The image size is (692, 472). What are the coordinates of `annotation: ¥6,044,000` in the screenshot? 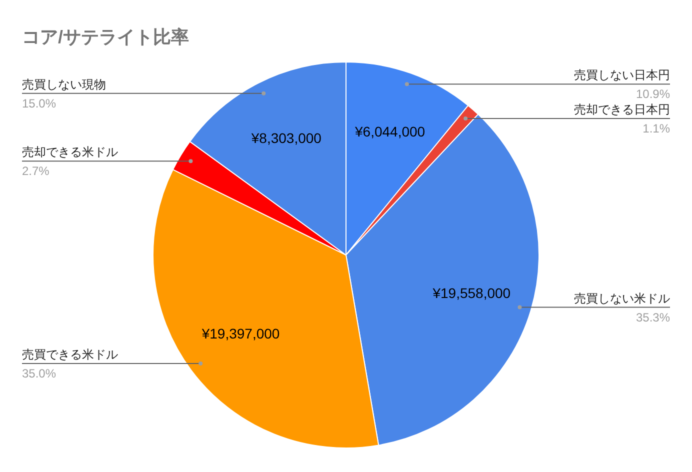 It's located at (390, 131).